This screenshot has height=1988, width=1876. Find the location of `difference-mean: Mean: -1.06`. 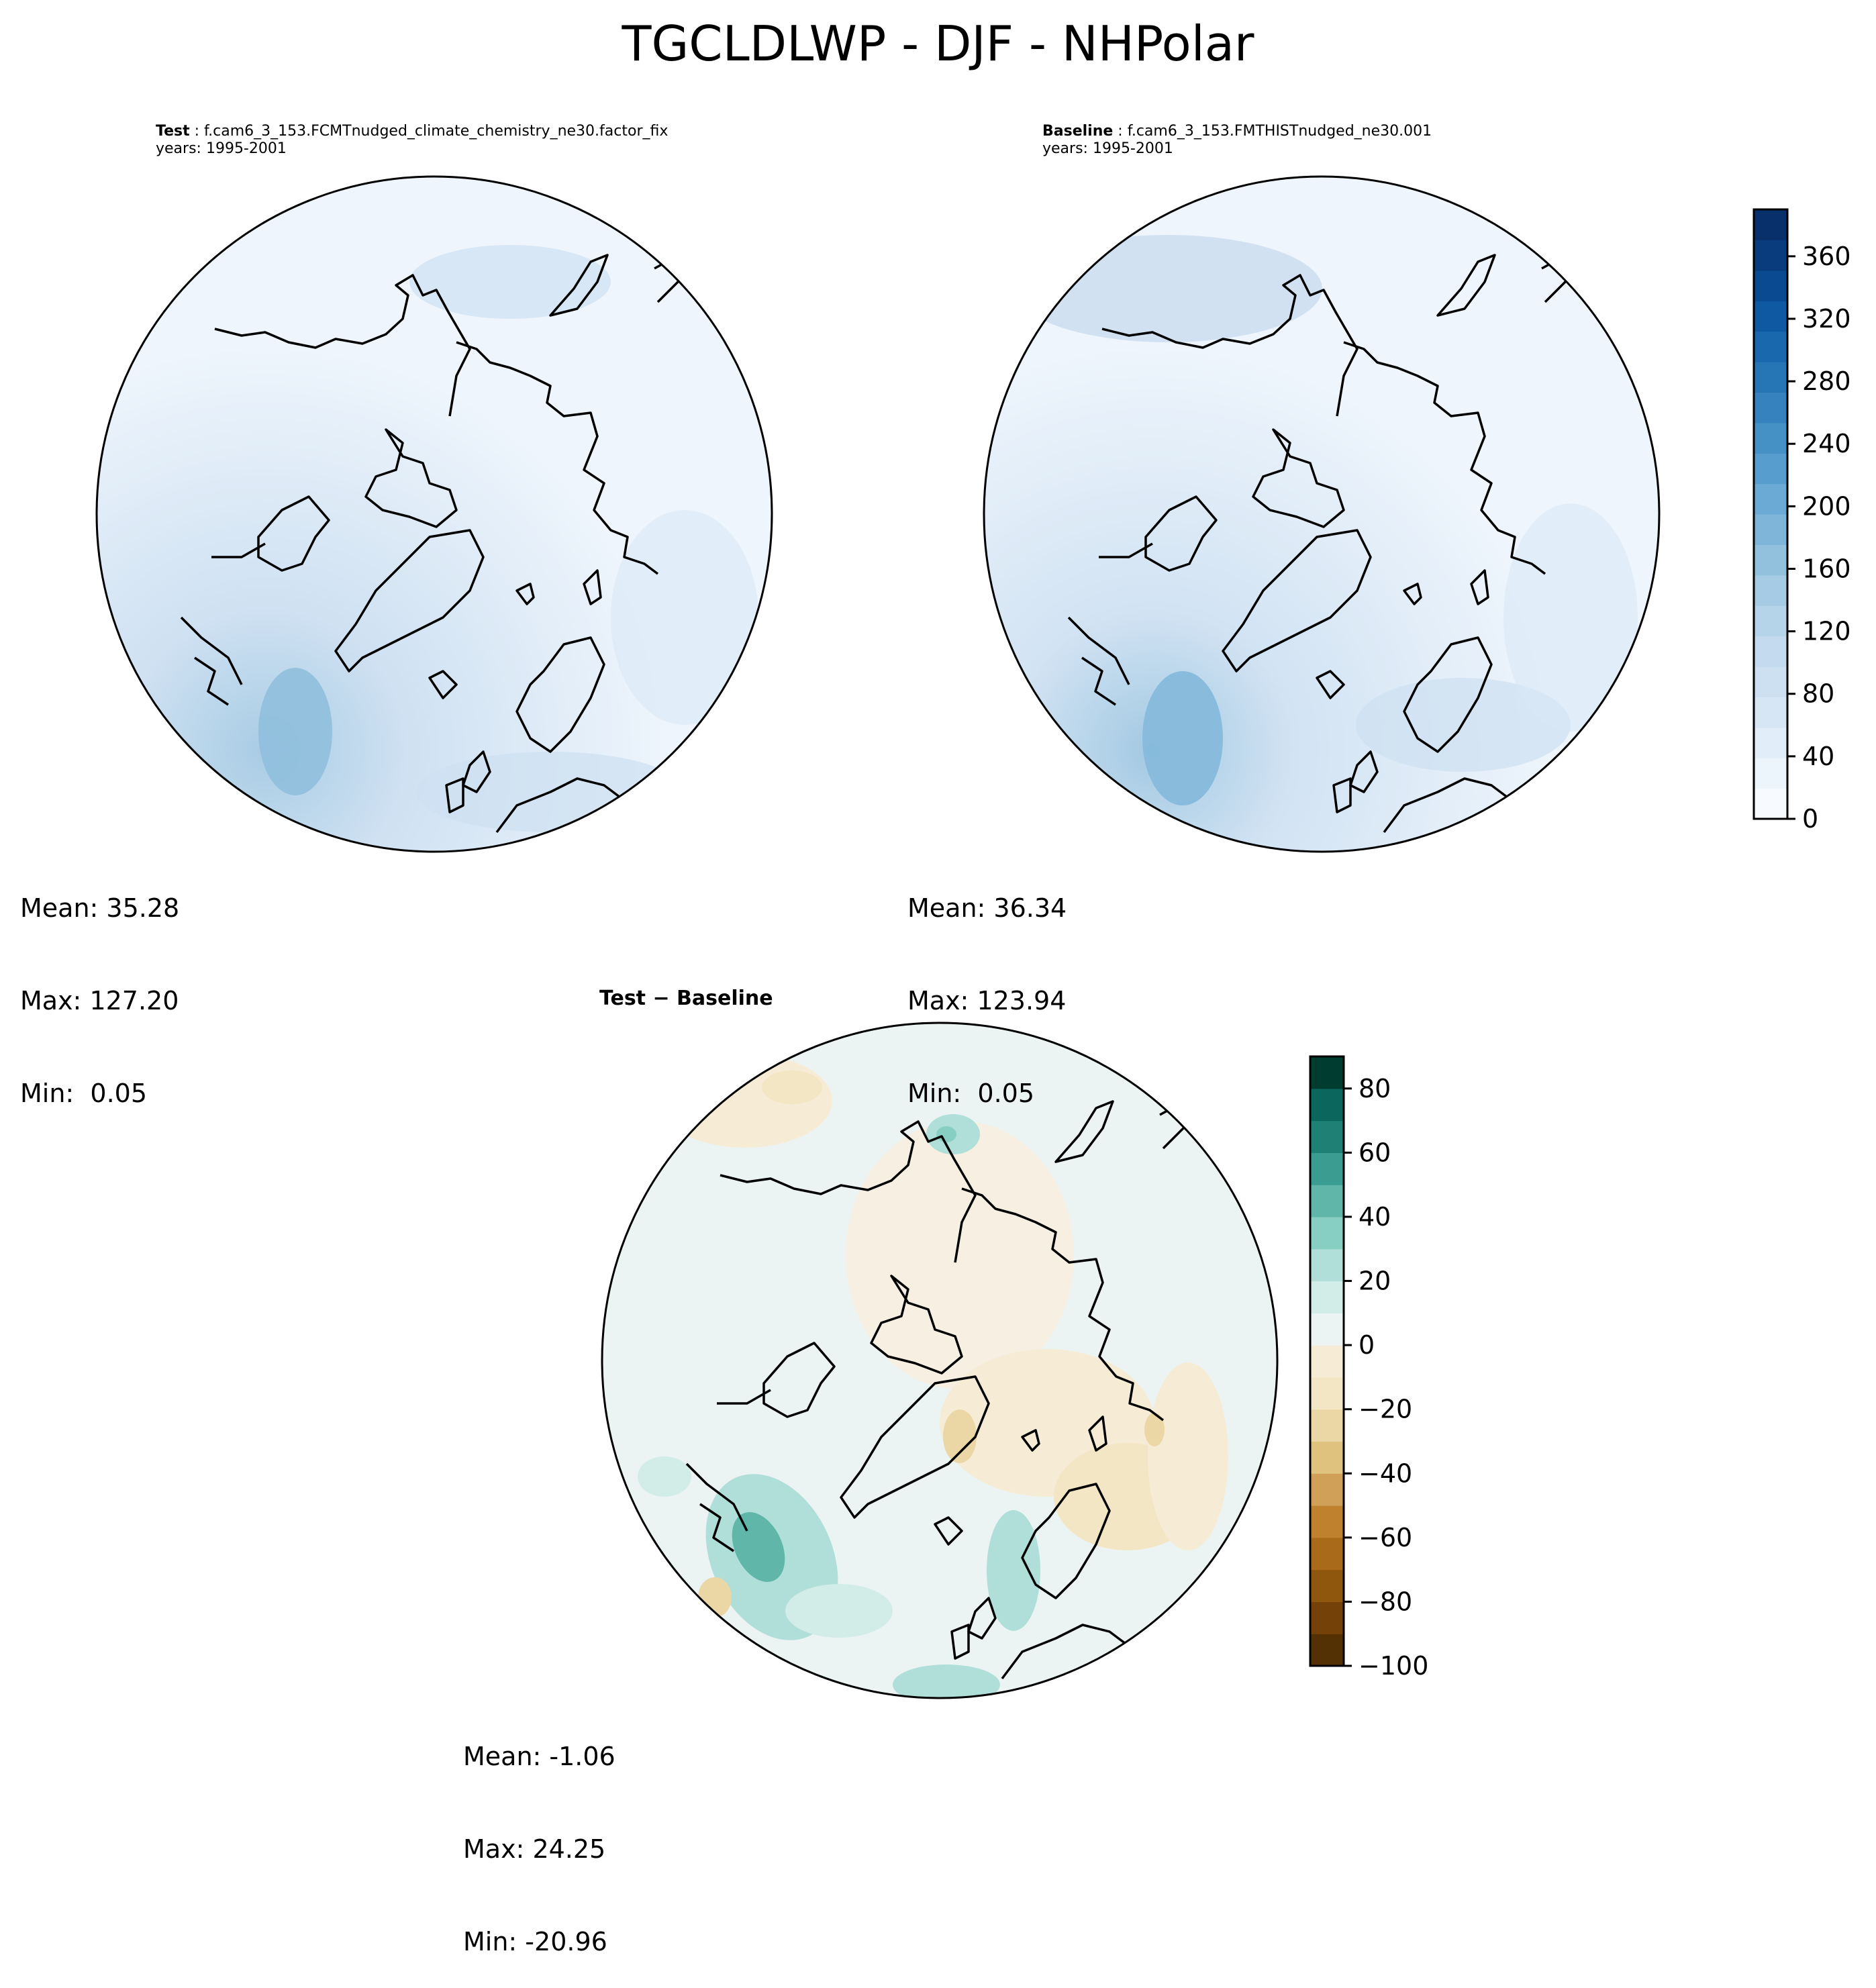

difference-mean: Mean: -1.06 is located at coordinates (539, 1756).